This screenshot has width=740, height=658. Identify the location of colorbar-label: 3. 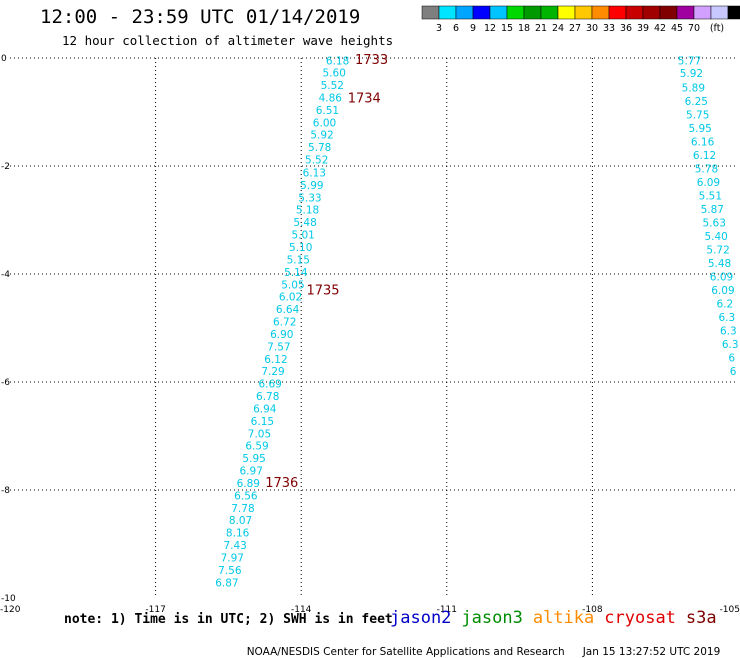
(439, 28).